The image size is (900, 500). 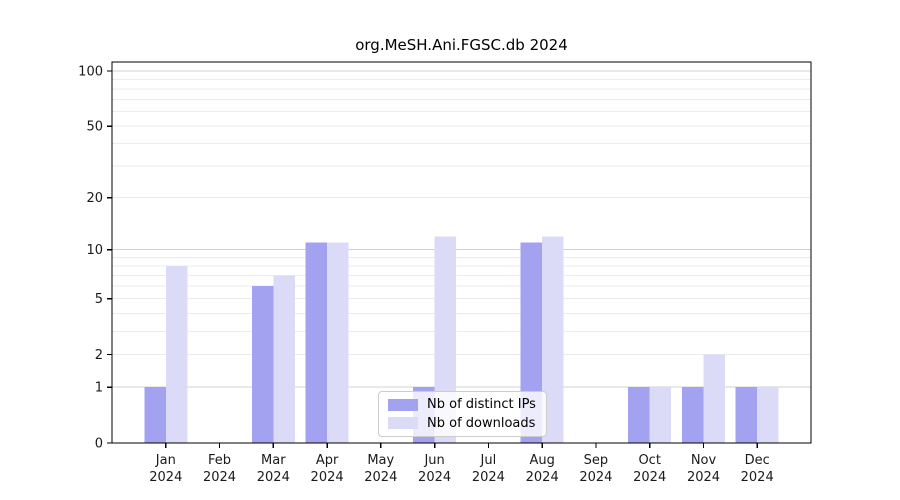 I want to click on y-tick-label: 0, so click(x=99, y=444).